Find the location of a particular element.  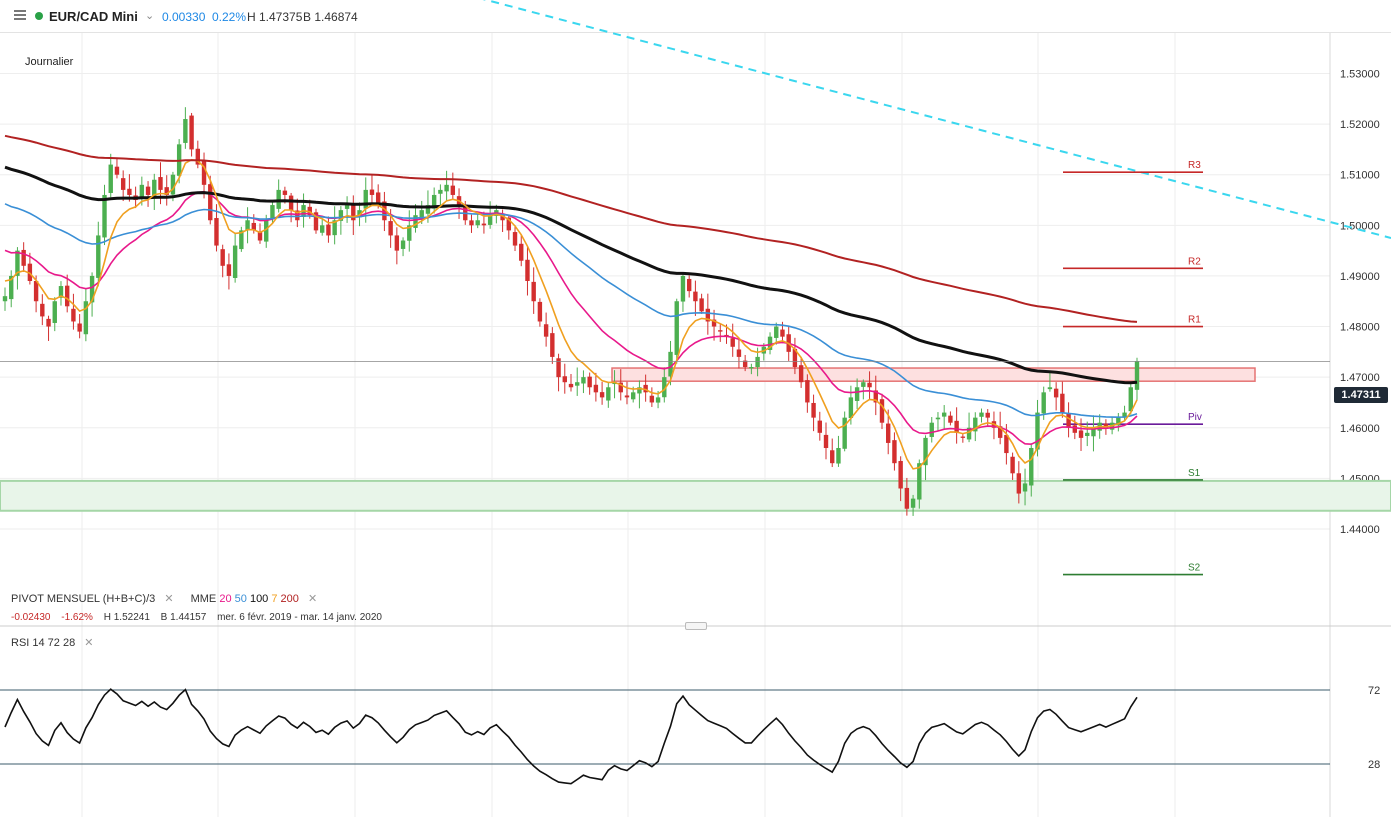

pivot-label-r3: R3 is located at coordinates (1194, 165).